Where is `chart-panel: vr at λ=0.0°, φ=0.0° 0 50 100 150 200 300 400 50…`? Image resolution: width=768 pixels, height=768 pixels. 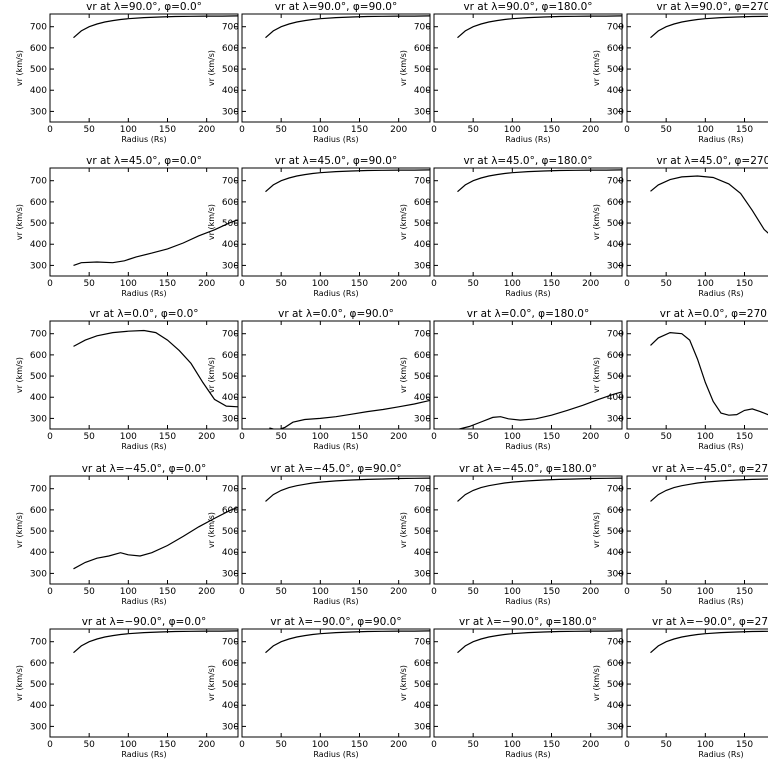
chart-panel: vr at λ=0.0°, φ=0.0° 0 50 100 150 200 300 400 50… is located at coordinates (127, 379).